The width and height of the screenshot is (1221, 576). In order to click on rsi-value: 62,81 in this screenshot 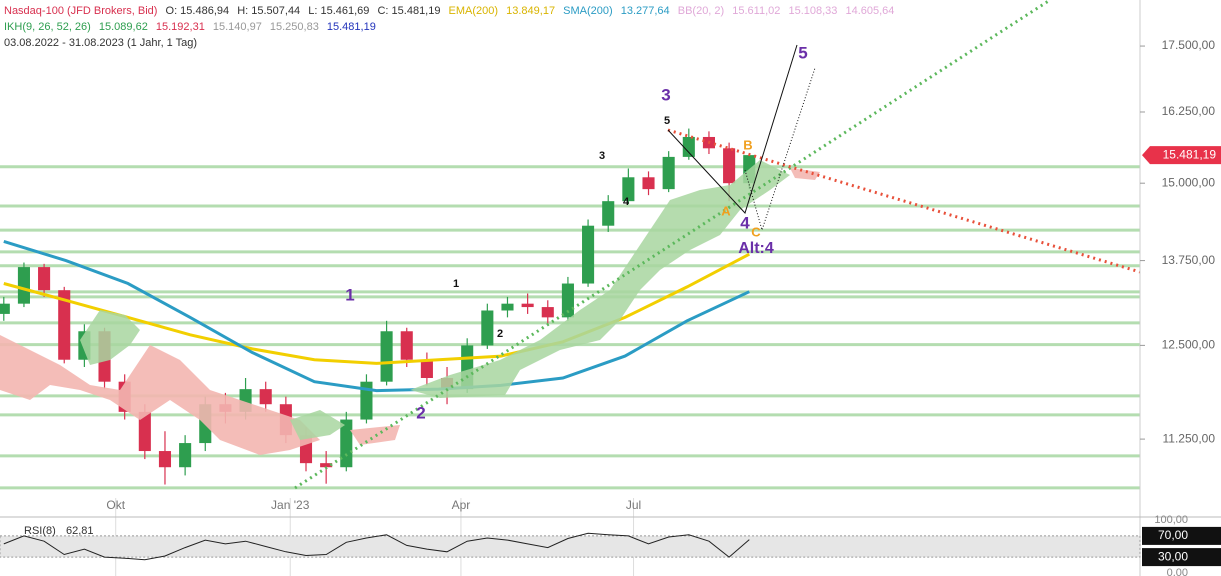, I will do `click(80, 531)`.